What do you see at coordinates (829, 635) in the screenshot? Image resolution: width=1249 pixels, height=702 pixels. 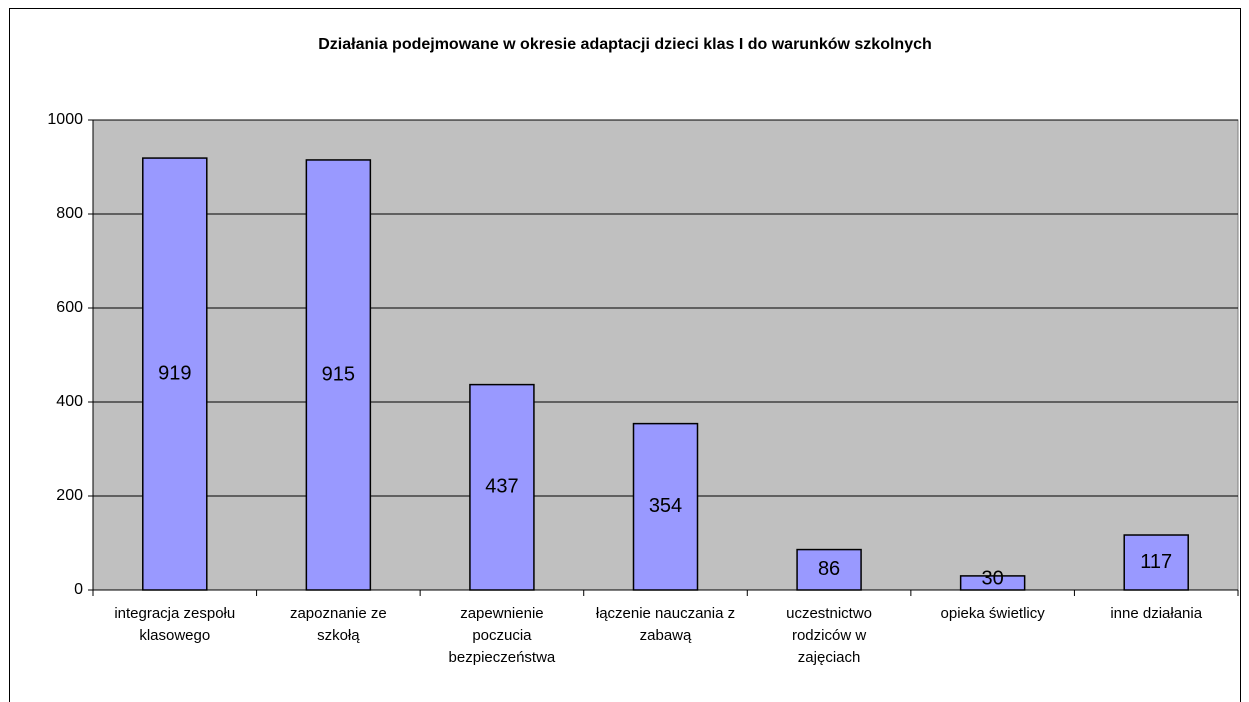 I see `x-tick-label: uczestnictwo rodziców w zajęciach` at bounding box center [829, 635].